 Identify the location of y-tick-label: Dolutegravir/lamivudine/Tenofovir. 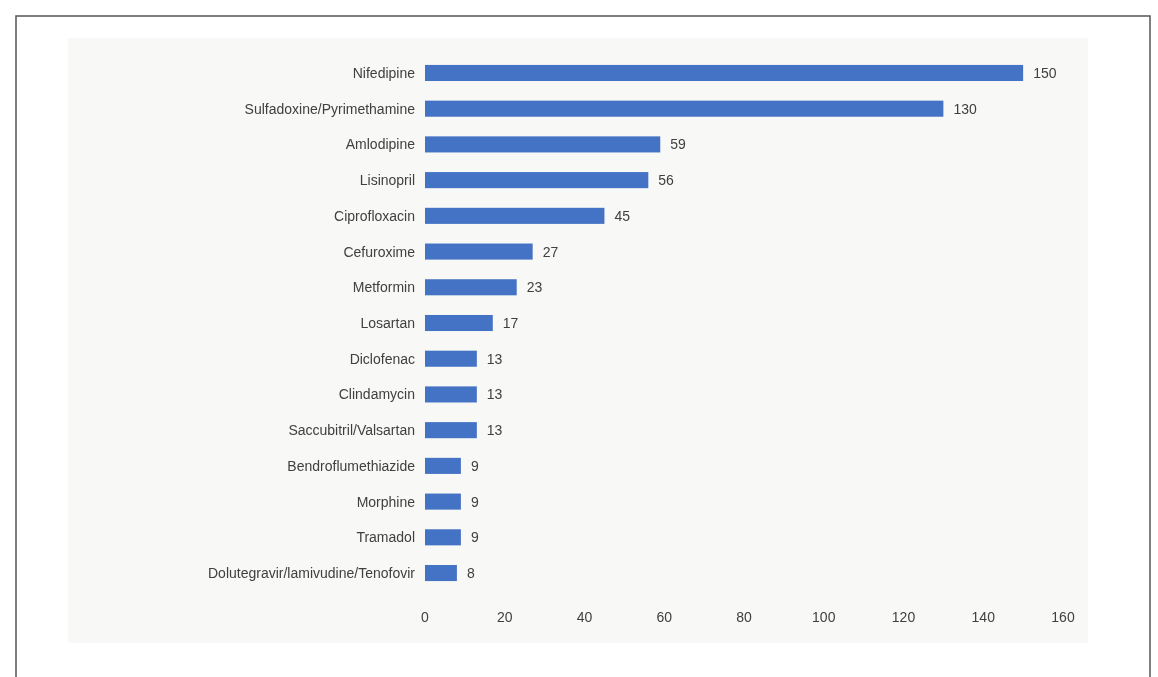
(312, 573).